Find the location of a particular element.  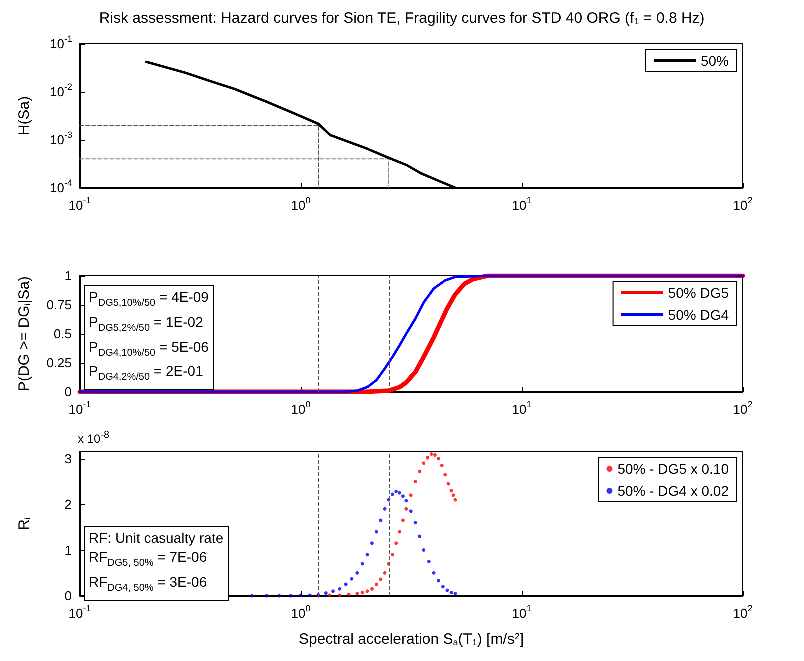

annotation: P$_{DG4,10%/50}$ = 5E-06 is located at coordinates (149, 348).